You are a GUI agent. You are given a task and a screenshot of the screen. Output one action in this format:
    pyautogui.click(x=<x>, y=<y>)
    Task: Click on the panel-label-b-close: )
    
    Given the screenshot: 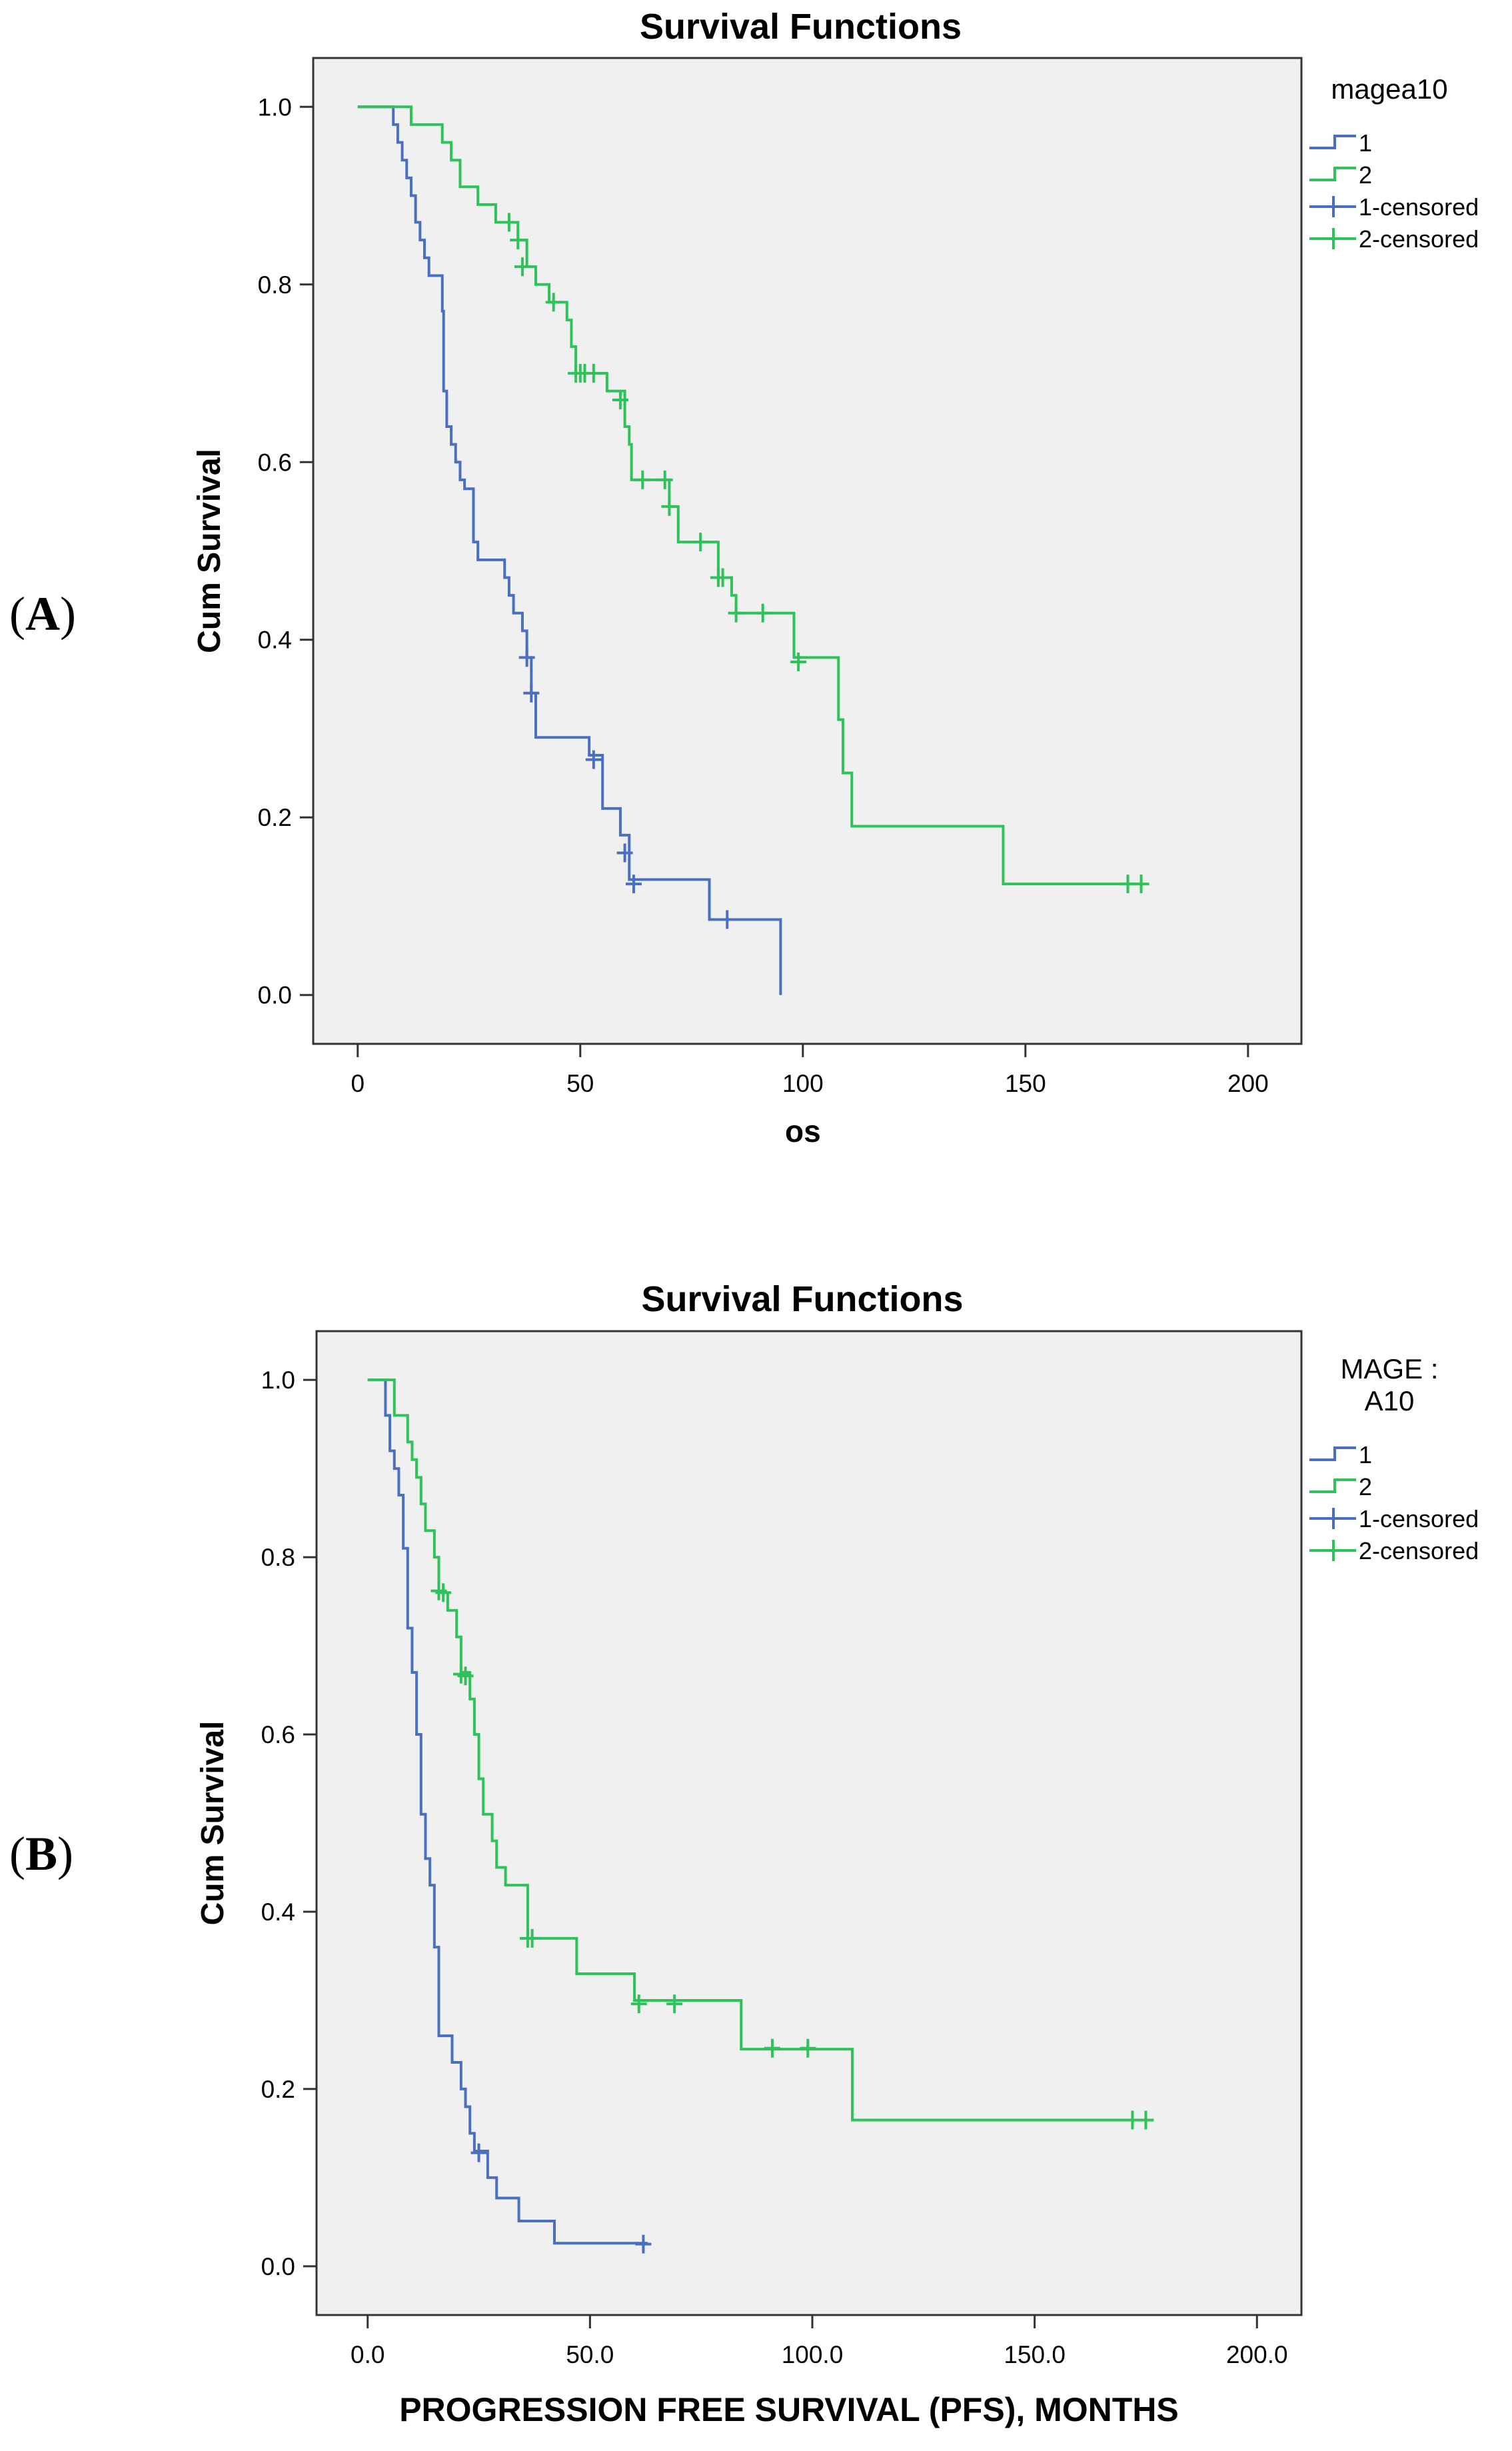 What is the action you would take?
    pyautogui.click(x=65, y=1853)
    